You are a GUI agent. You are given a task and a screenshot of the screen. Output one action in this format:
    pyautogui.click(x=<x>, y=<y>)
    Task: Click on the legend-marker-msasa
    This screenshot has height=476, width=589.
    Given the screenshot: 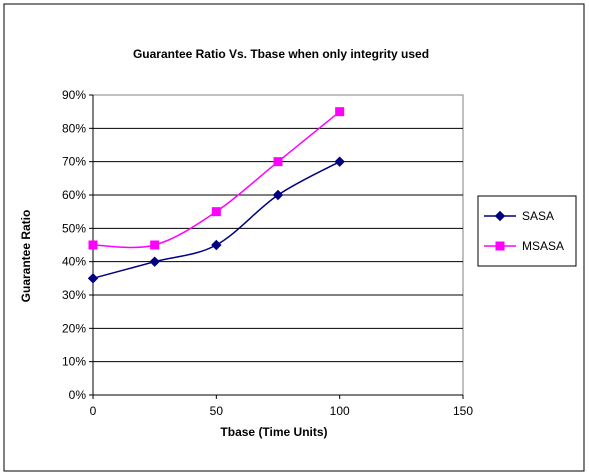 What is the action you would take?
    pyautogui.click(x=500, y=246)
    